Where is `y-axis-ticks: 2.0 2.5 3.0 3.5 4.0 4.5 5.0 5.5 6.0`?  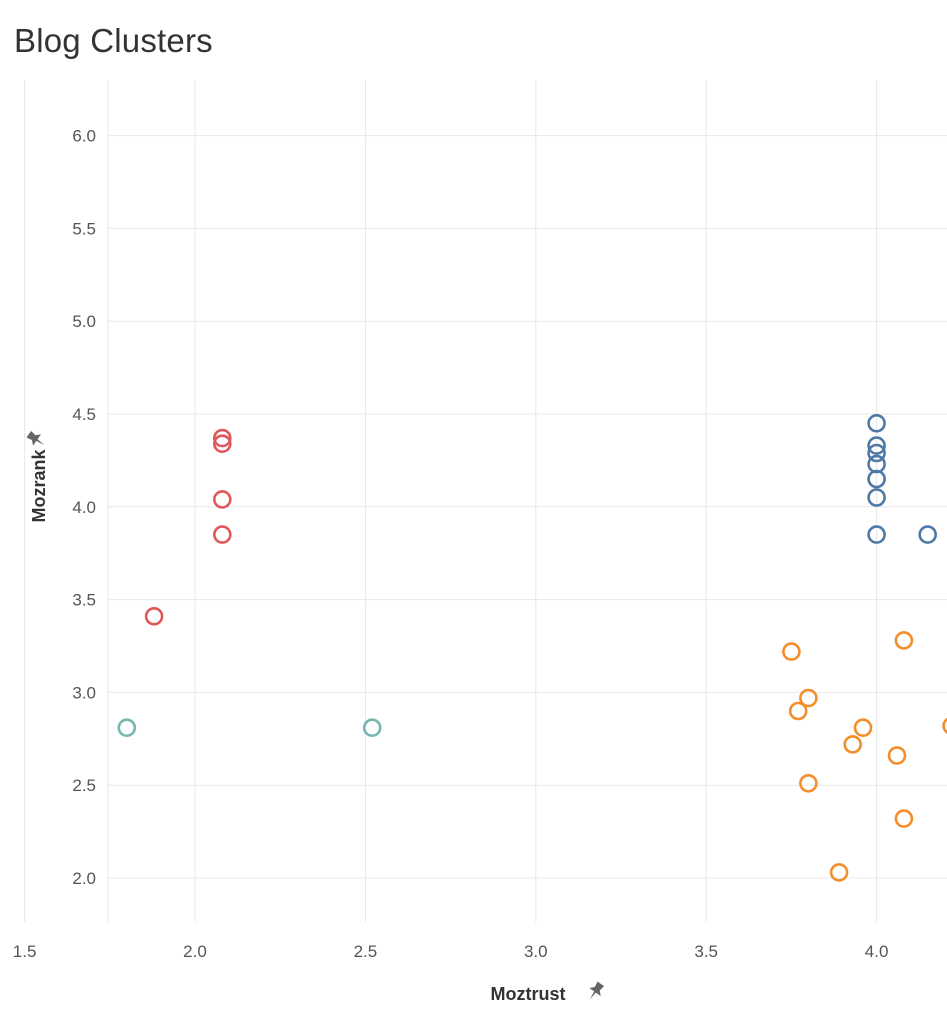
y-axis-ticks: 2.0 2.5 3.0 3.5 4.0 4.5 5.0 5.5 6.0 is located at coordinates (84, 507).